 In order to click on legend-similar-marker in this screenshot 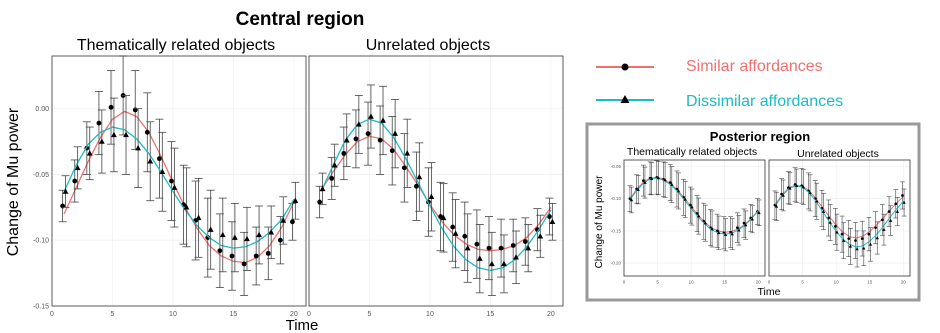, I will do `click(625, 67)`.